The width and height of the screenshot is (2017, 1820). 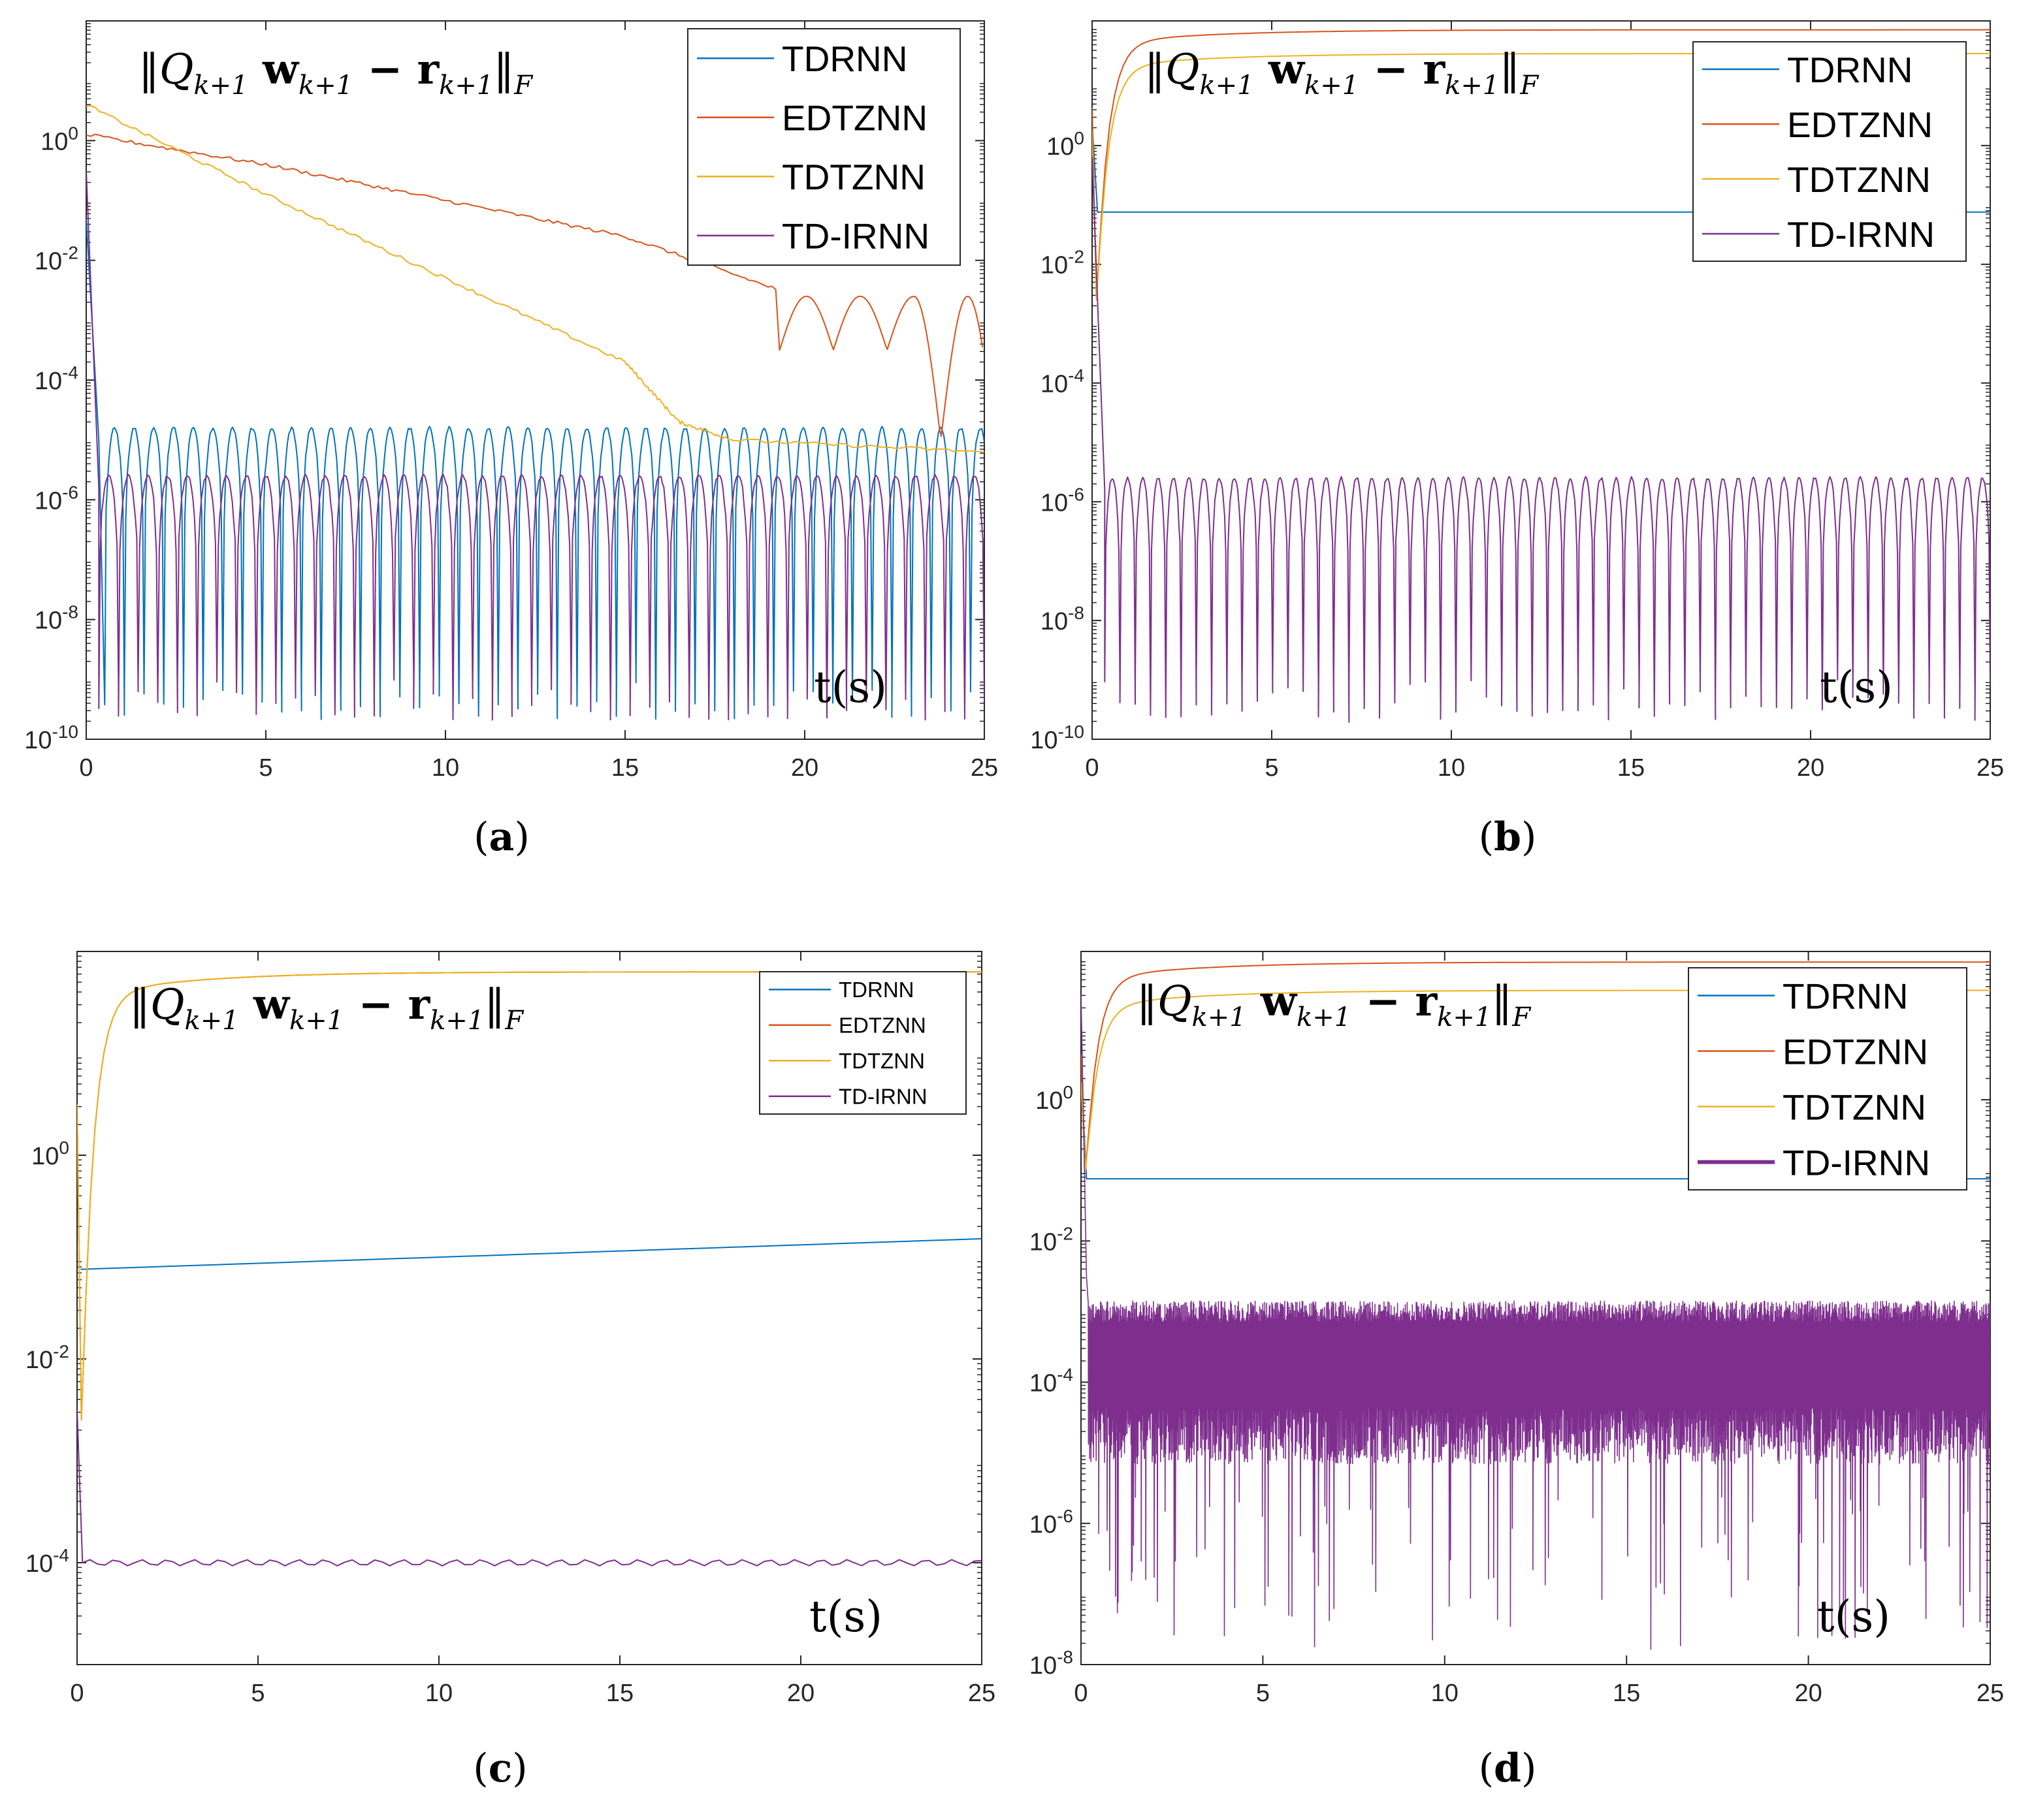 What do you see at coordinates (502, 837) in the screenshot?
I see `panel-caption: (a)` at bounding box center [502, 837].